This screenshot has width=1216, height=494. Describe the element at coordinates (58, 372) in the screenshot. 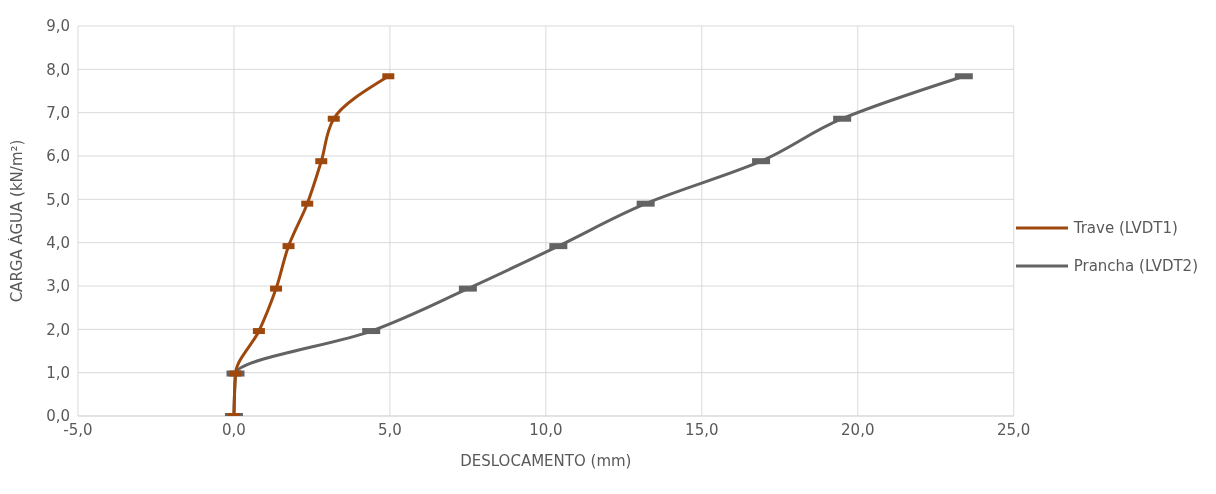

I see `y-tick-label: 1,0` at that location.